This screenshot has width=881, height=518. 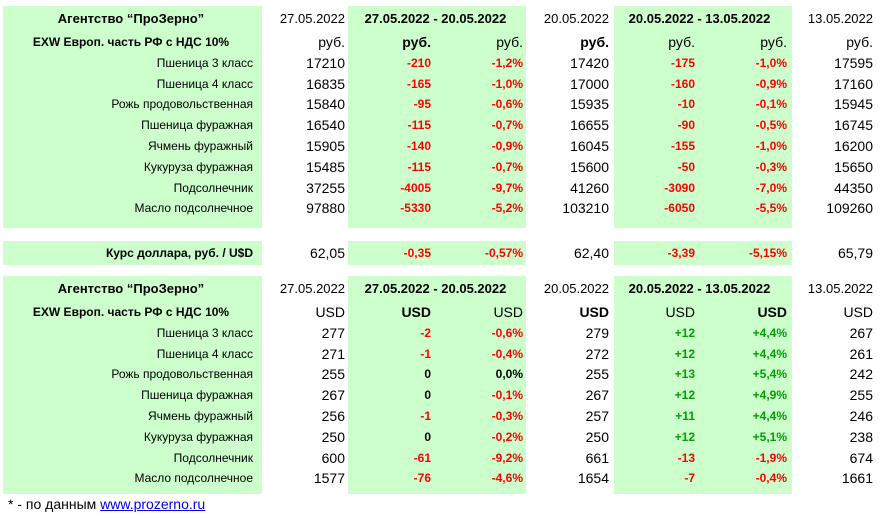 I want to click on price-value: 256, so click(x=333, y=415).